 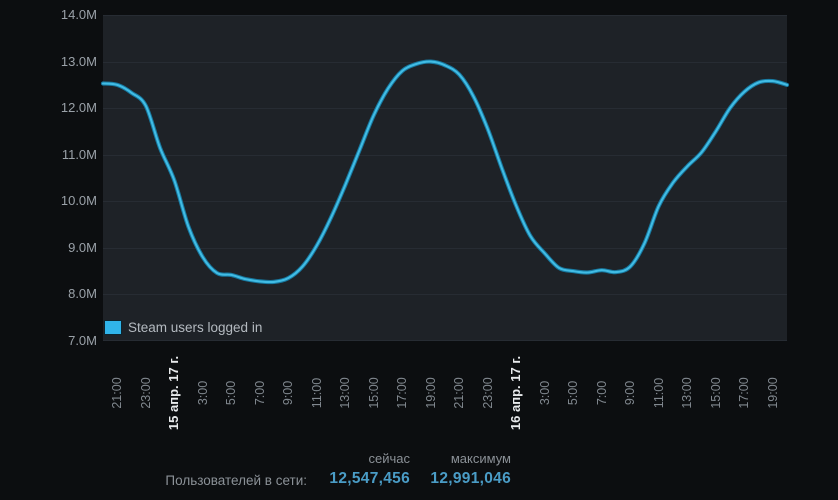 I want to click on y-axis-label: 14.0M, so click(x=78, y=14).